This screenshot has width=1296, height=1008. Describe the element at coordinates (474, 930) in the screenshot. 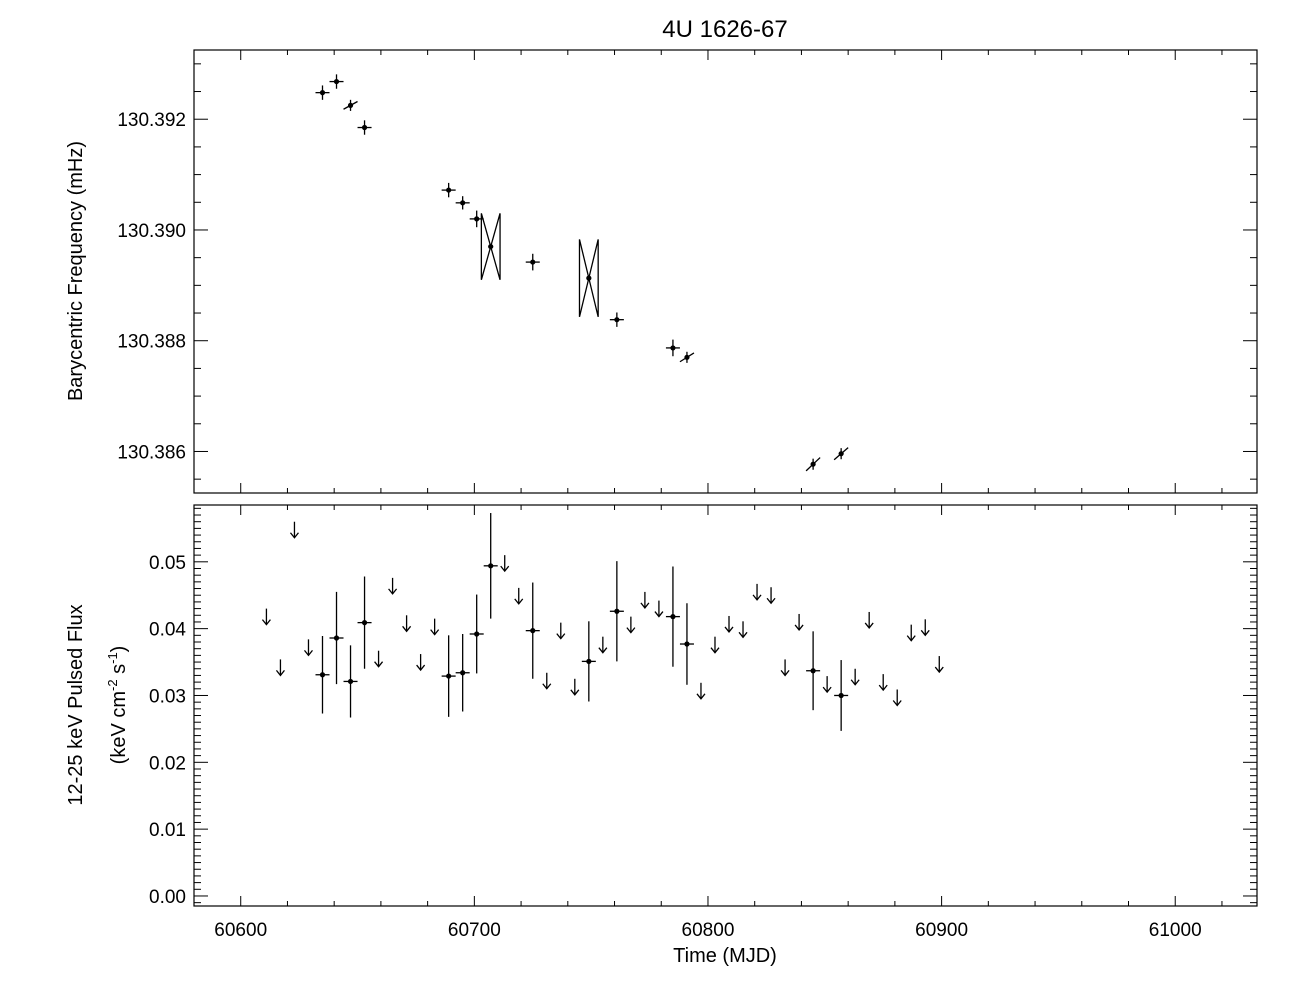

I see `x-tick-label: 60700` at that location.